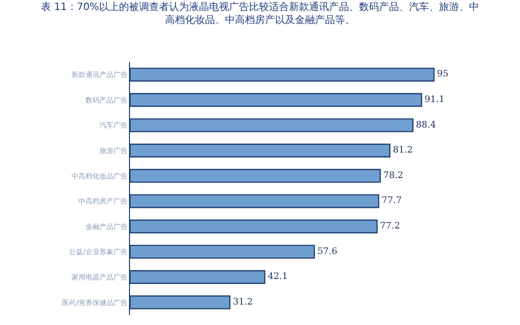 The height and width of the screenshot is (325, 520). Describe the element at coordinates (393, 175) in the screenshot. I see `data-label: 78.2` at that location.